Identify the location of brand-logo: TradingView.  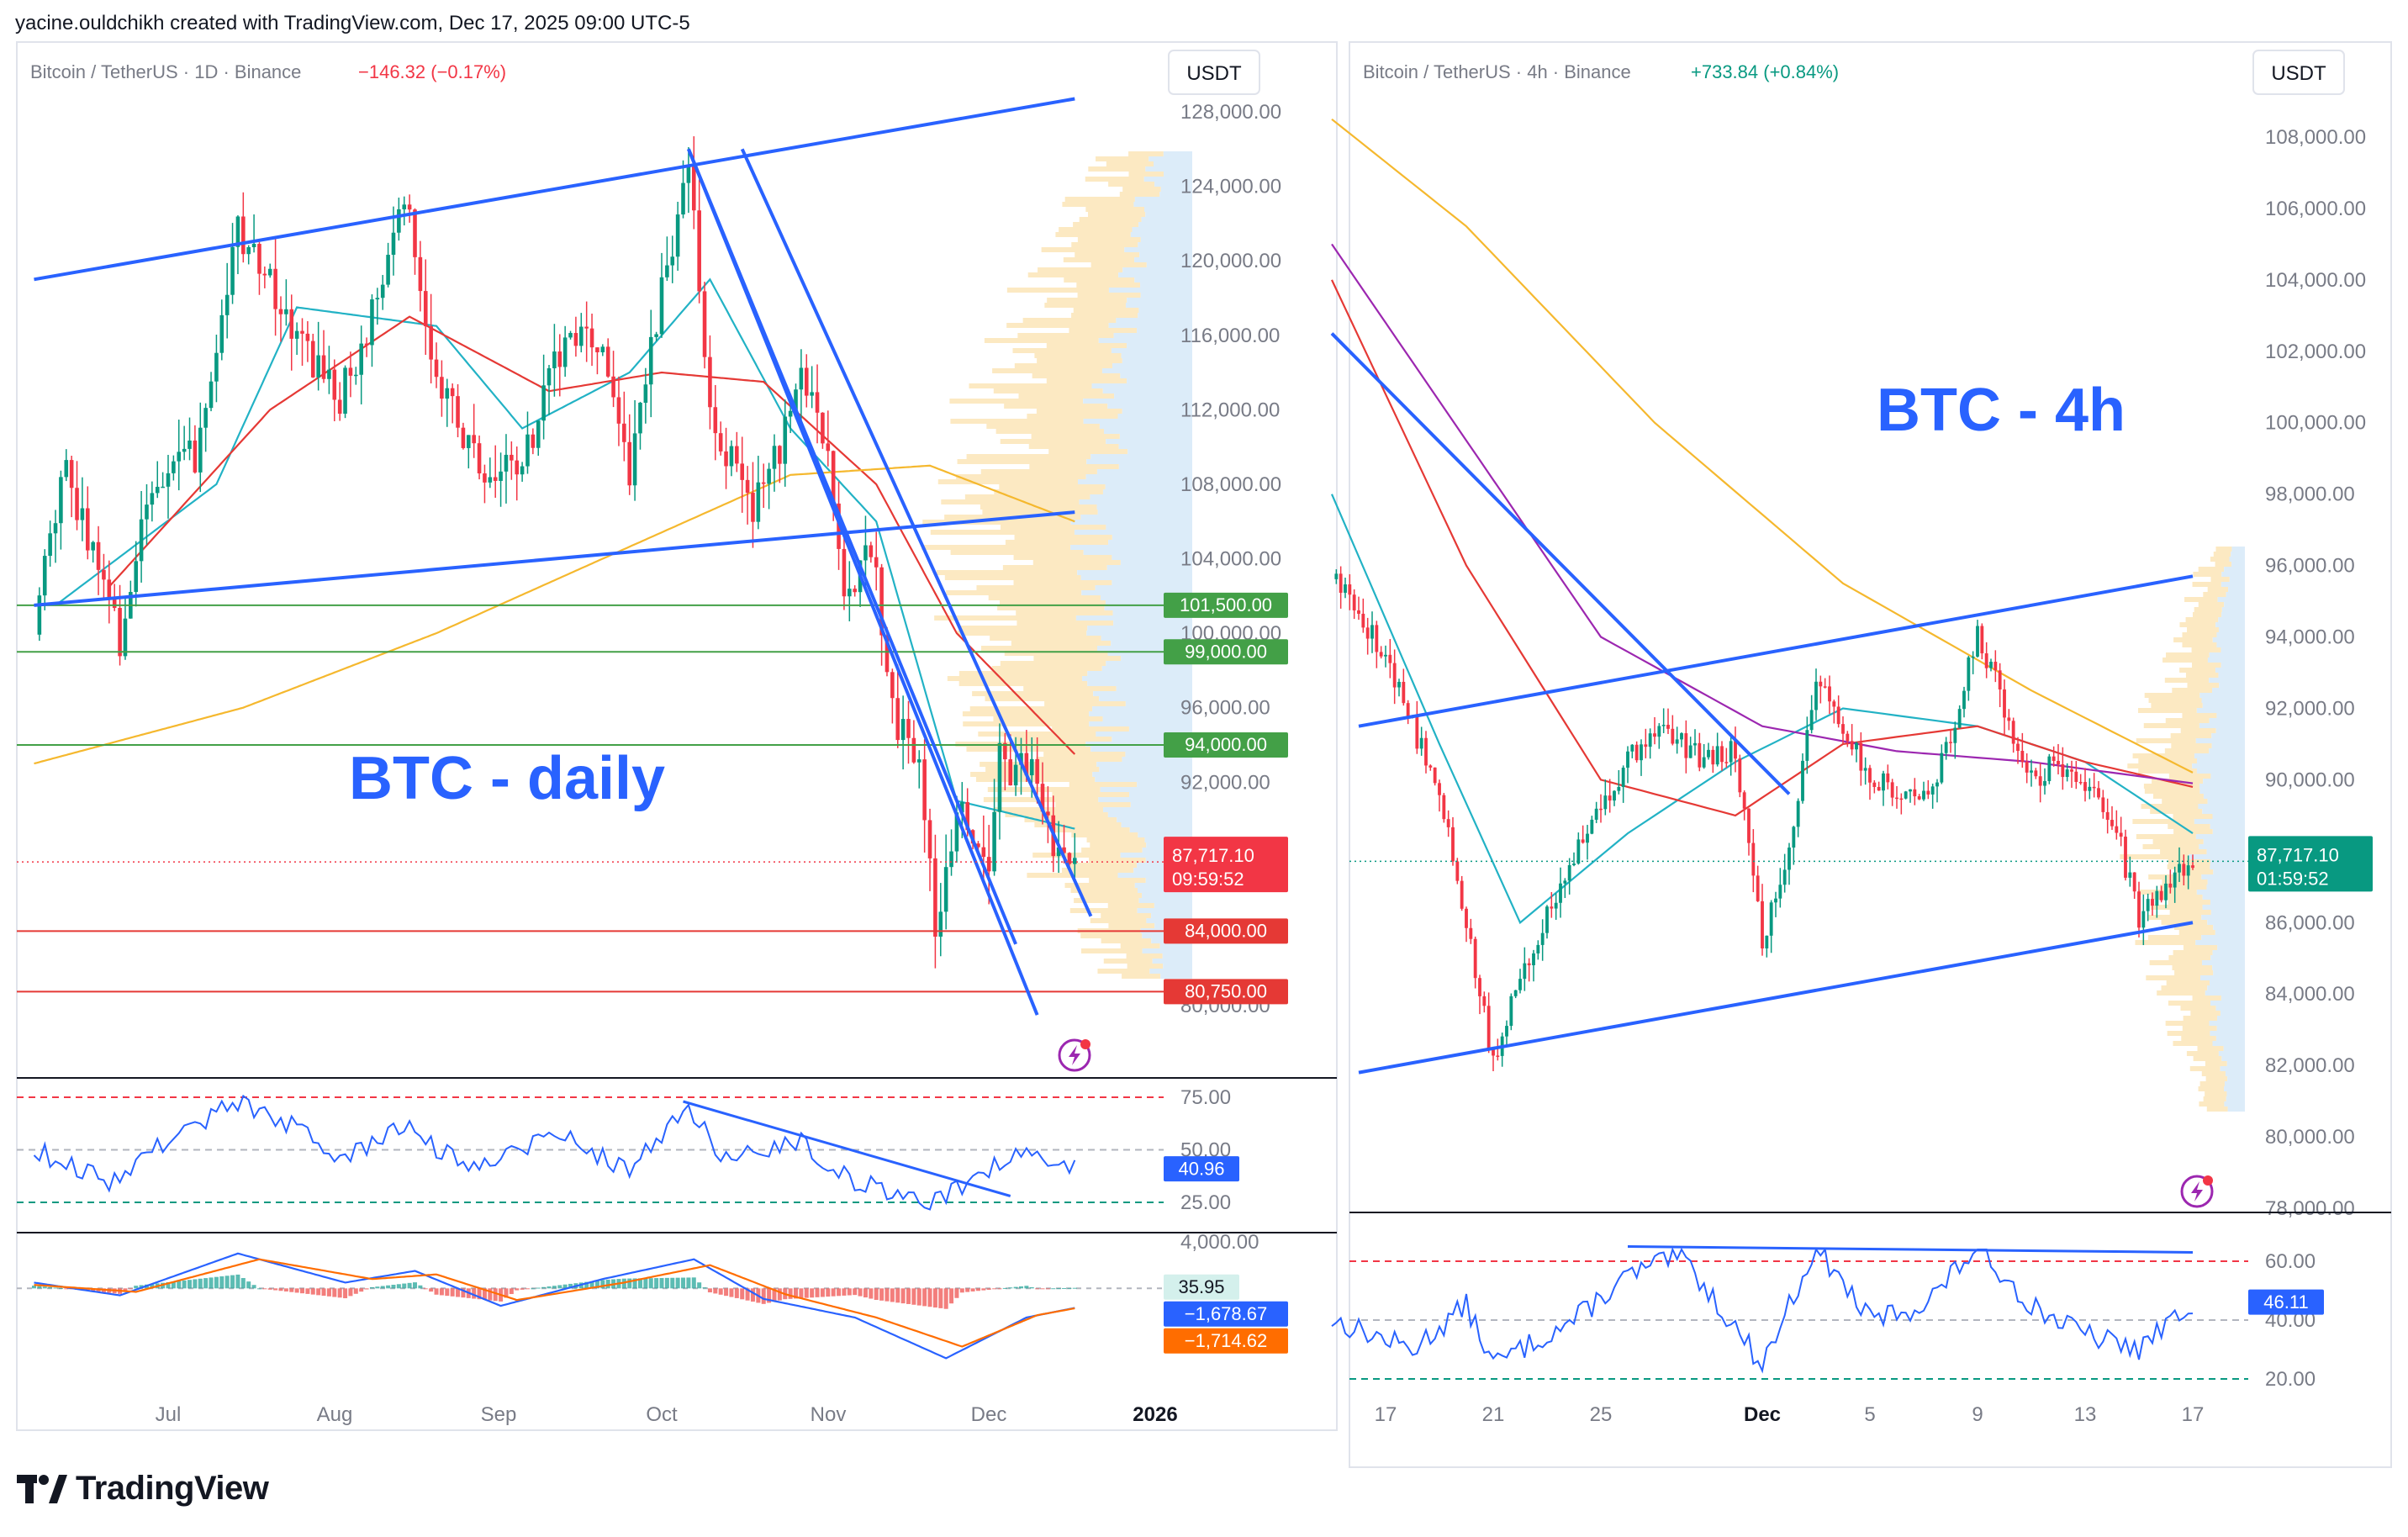
(143, 1489).